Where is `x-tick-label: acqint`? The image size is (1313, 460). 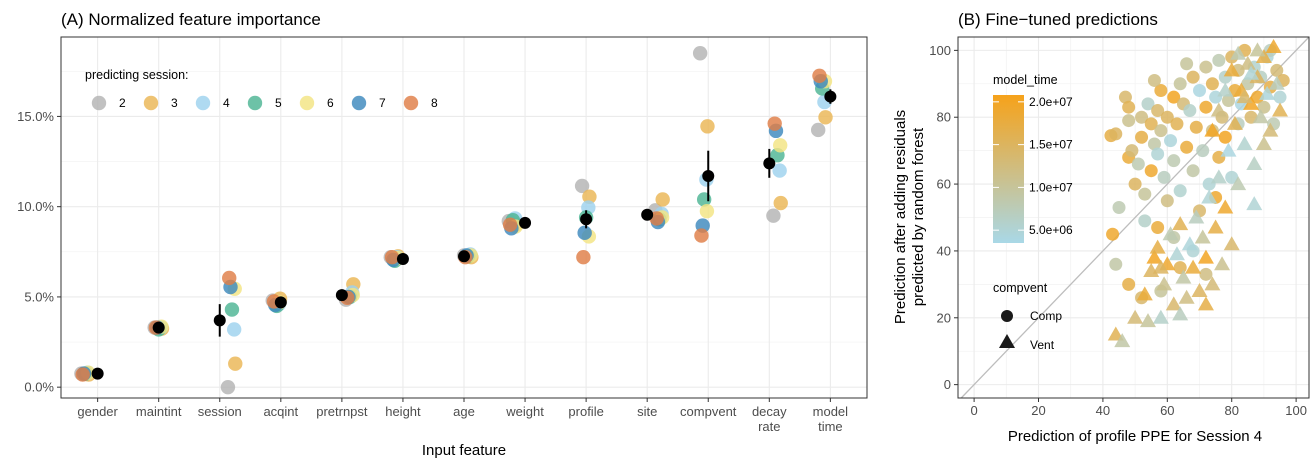 x-tick-label: acqint is located at coordinates (280, 411).